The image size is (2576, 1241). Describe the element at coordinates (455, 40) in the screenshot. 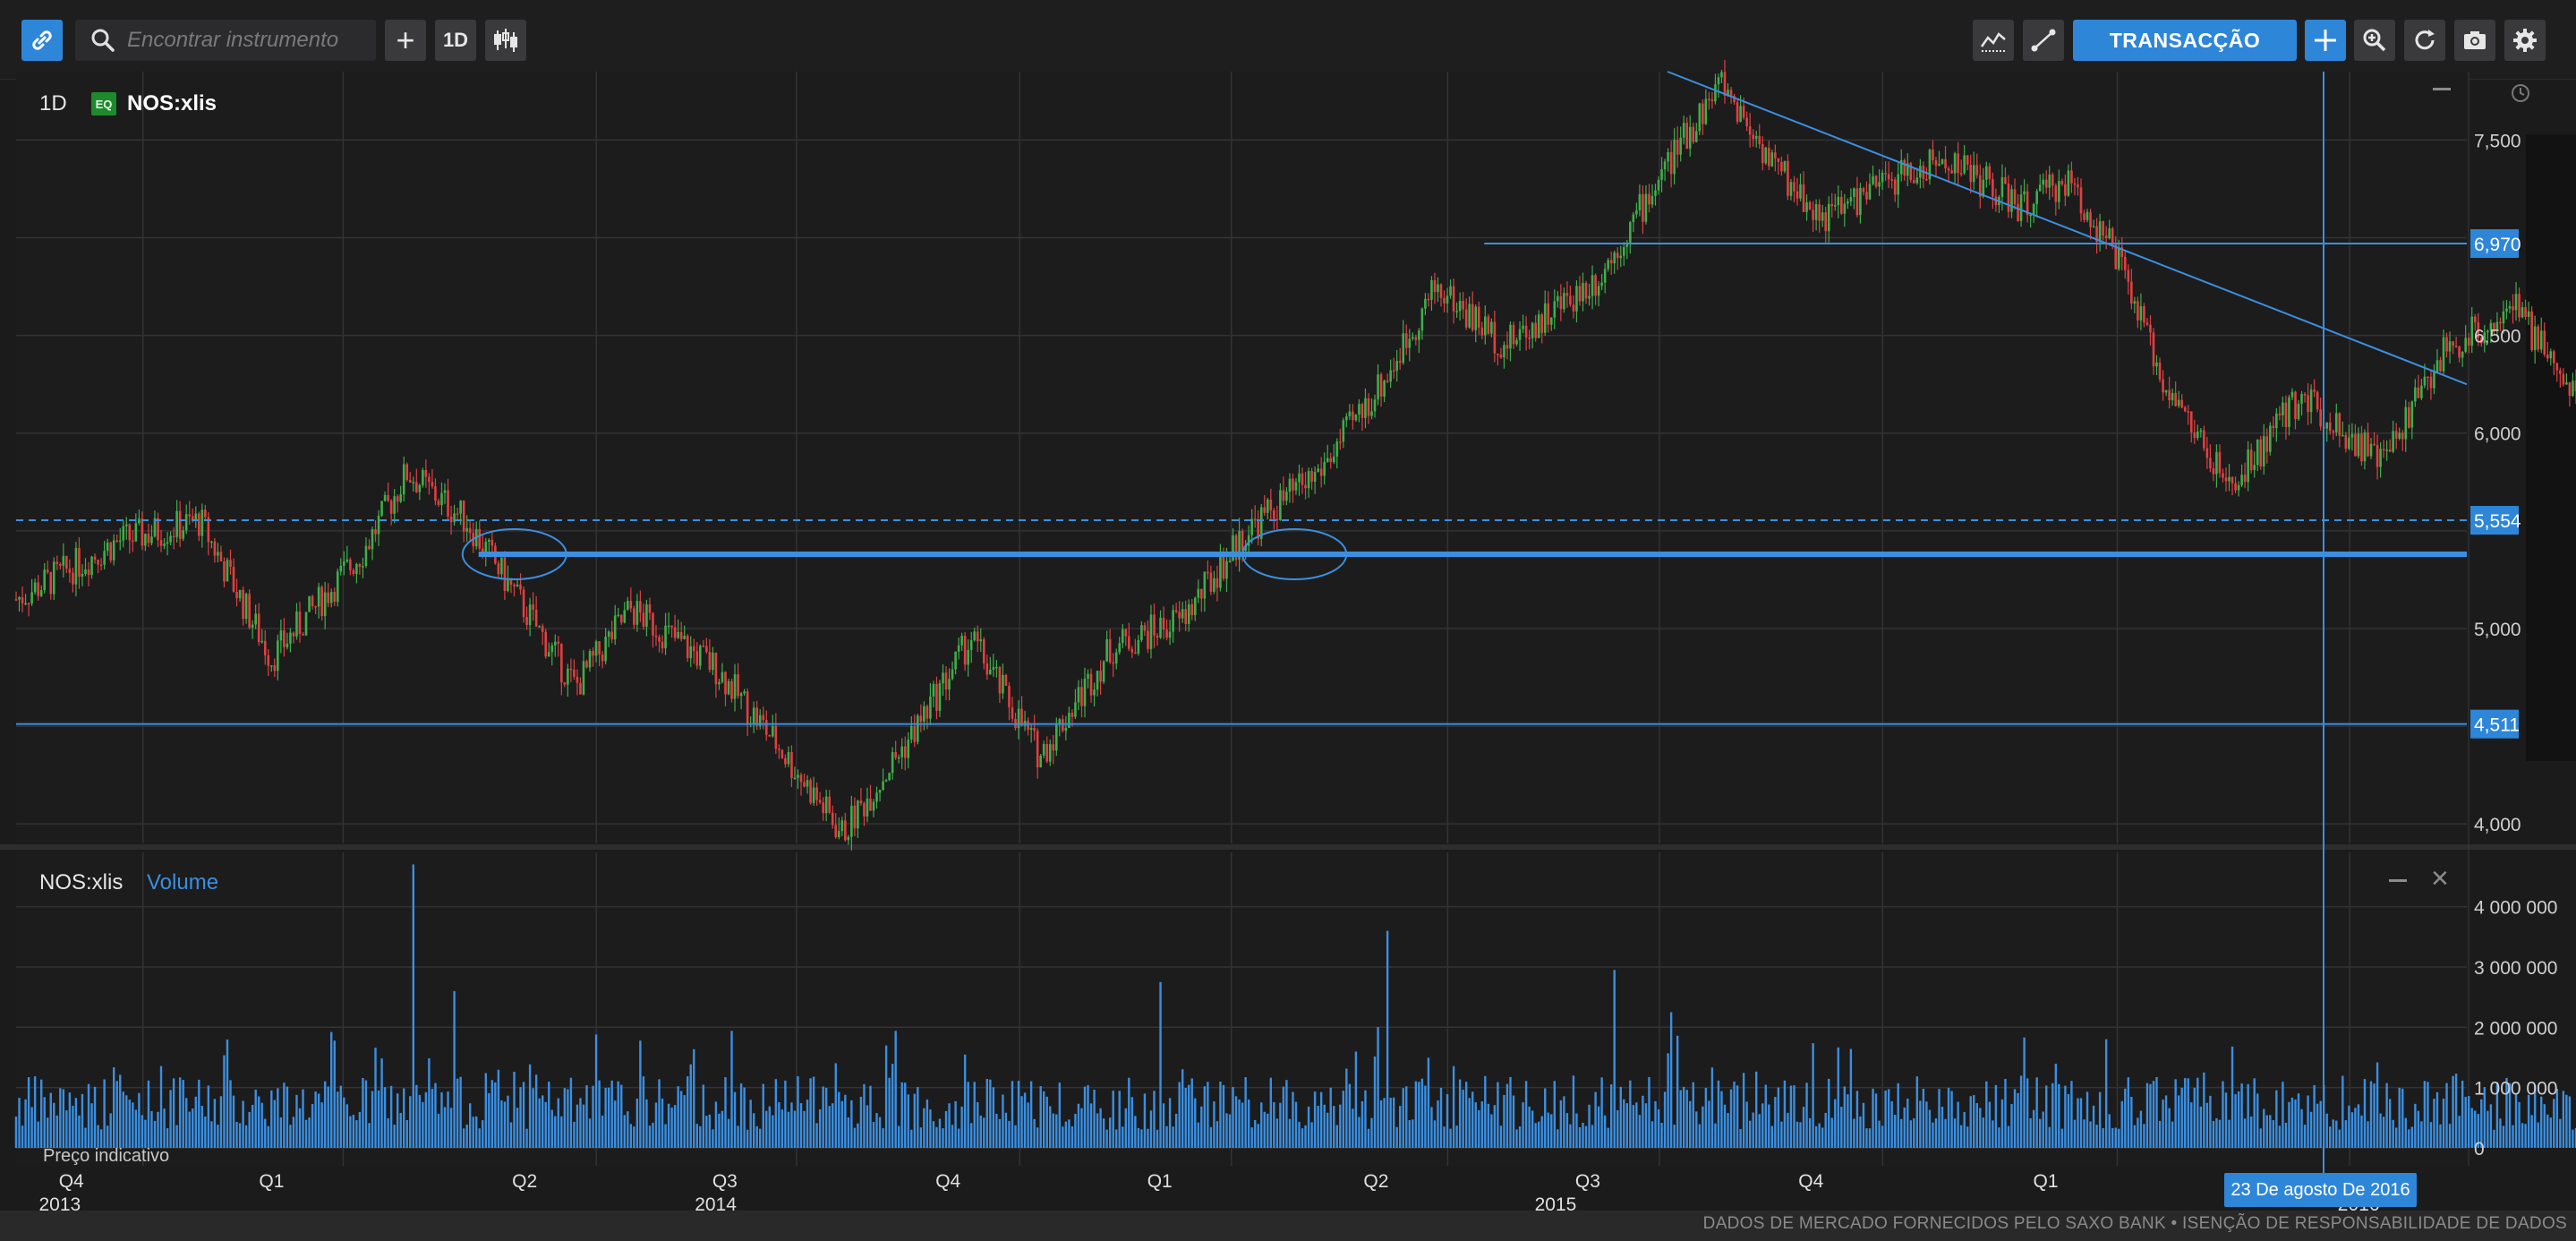

I see `timeframe-button: 1D` at that location.